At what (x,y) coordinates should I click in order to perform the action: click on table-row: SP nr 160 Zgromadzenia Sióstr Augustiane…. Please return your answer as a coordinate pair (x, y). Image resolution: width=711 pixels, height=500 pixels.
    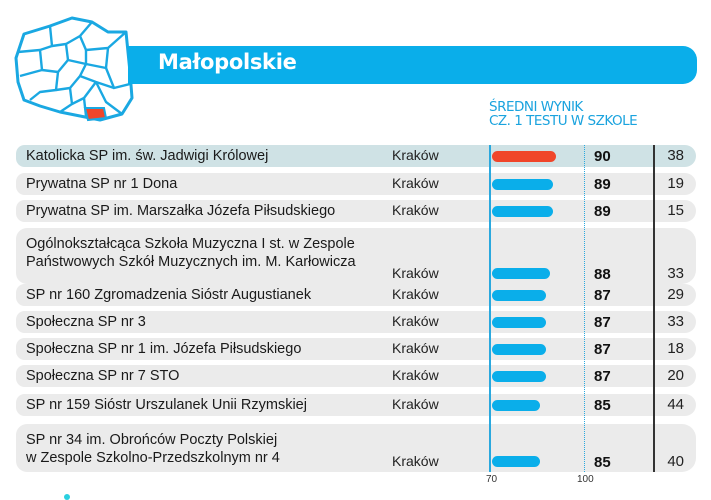
    Looking at the image, I should click on (356, 295).